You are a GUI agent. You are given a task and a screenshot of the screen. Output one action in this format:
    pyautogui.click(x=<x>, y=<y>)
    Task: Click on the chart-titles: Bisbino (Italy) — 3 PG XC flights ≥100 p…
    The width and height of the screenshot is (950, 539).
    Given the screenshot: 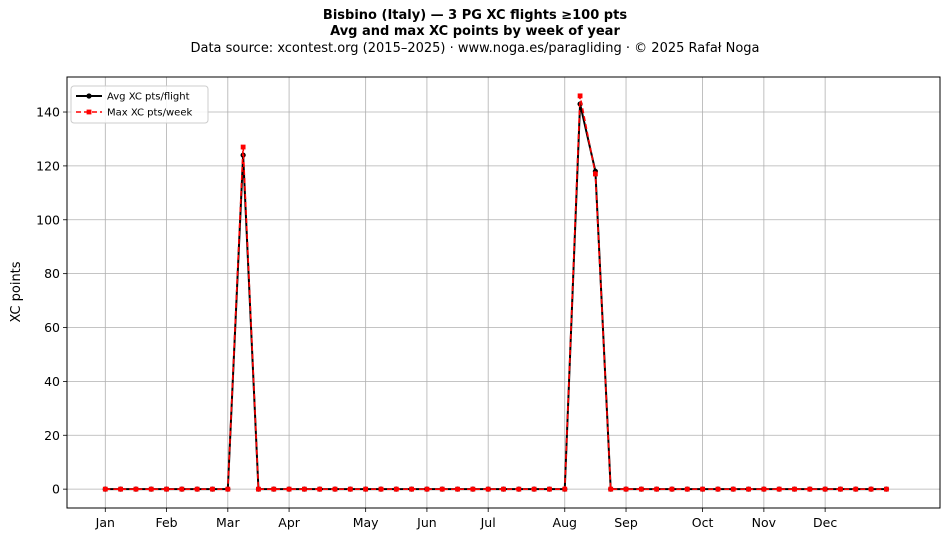 What is the action you would take?
    pyautogui.click(x=475, y=32)
    